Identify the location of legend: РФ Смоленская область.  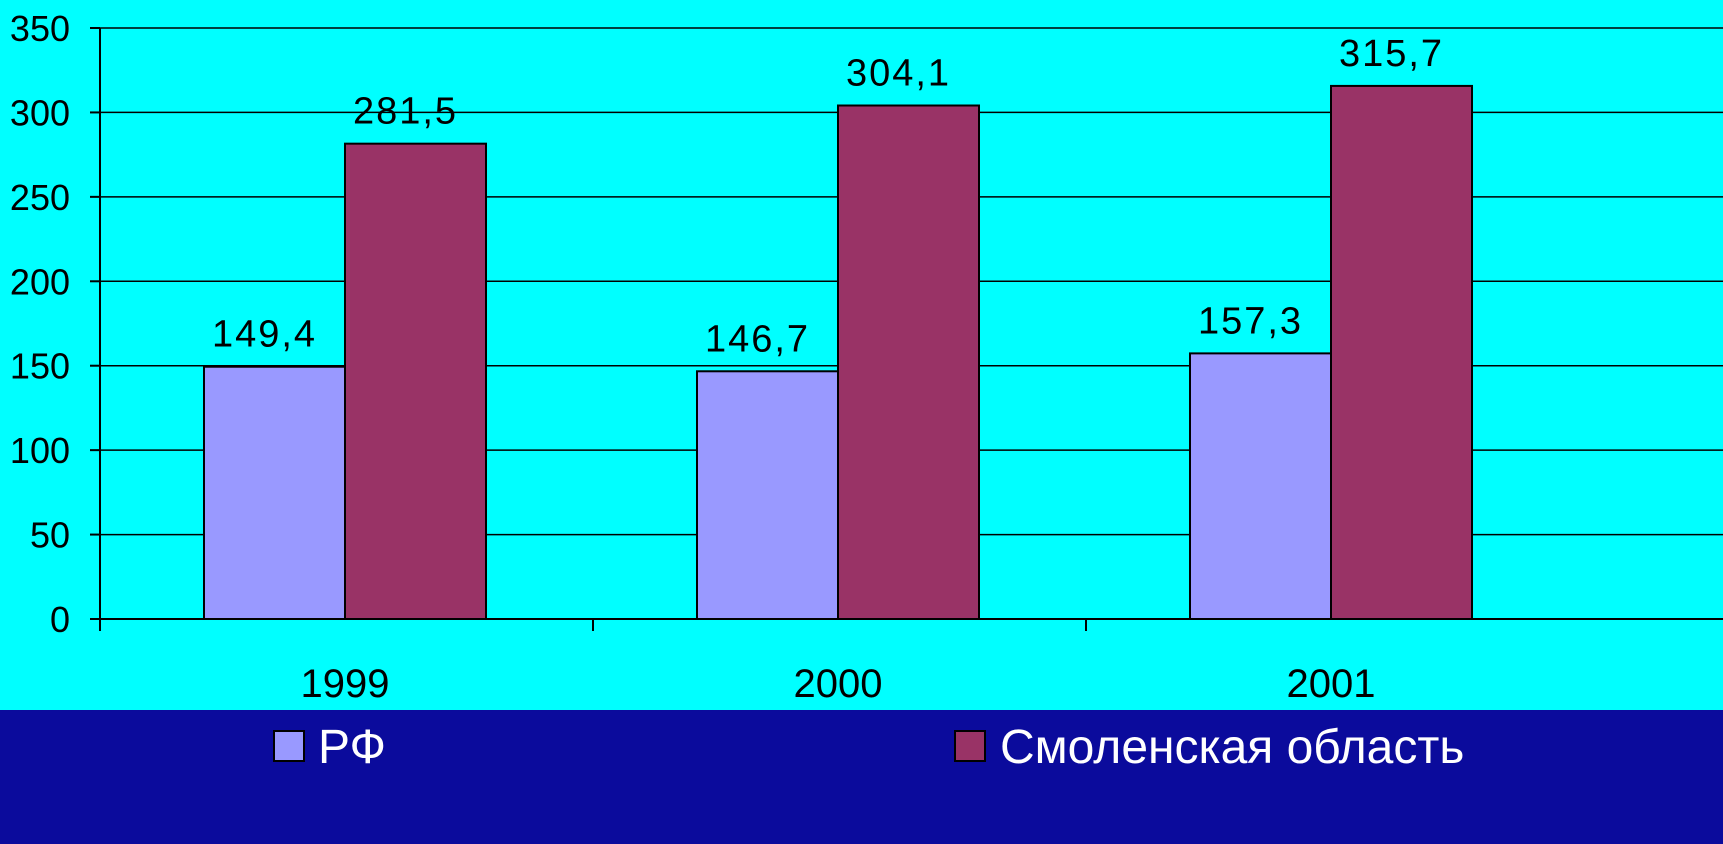
(868, 747).